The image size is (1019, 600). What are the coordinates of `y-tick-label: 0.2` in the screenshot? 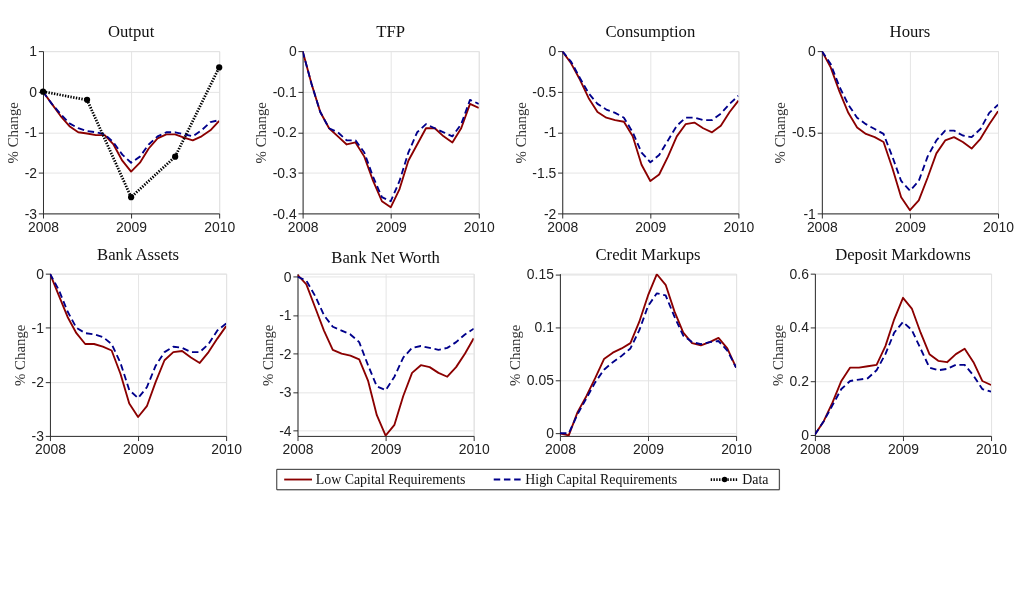 It's located at (799, 381).